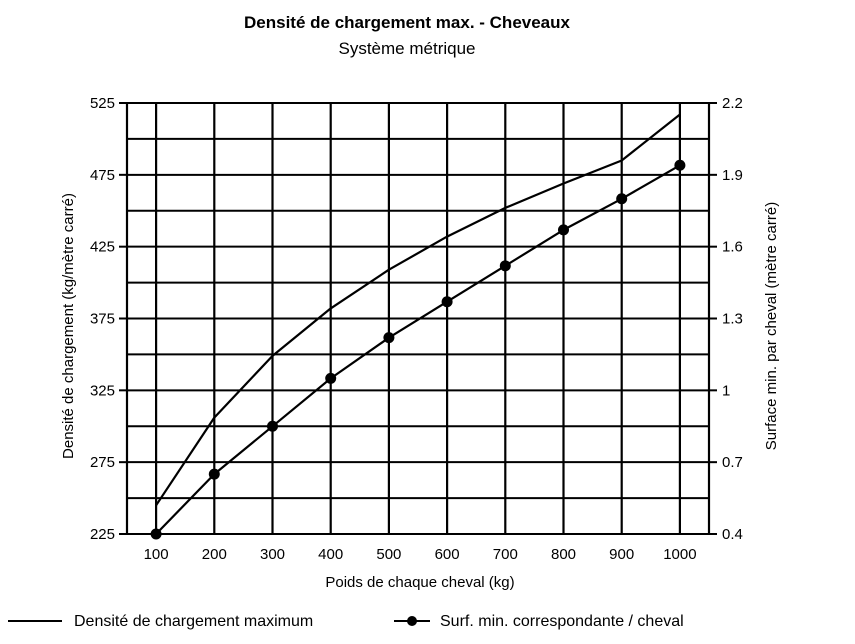  What do you see at coordinates (407, 22) in the screenshot?
I see `chart-title: Densité de chargement max. - Cheveaux` at bounding box center [407, 22].